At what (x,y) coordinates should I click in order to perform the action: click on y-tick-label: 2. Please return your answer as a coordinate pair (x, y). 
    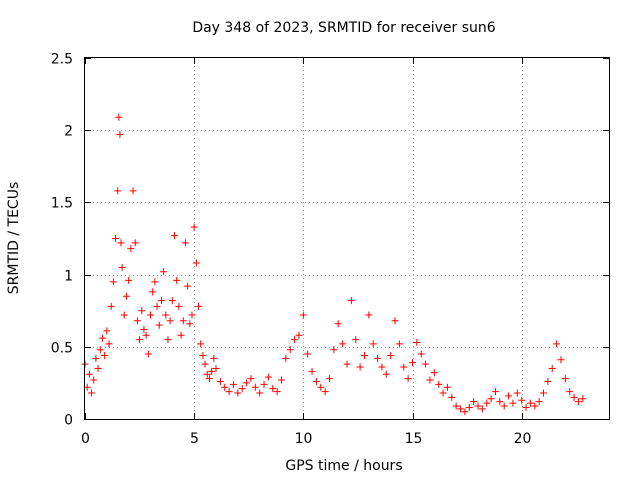
    Looking at the image, I should click on (68, 132).